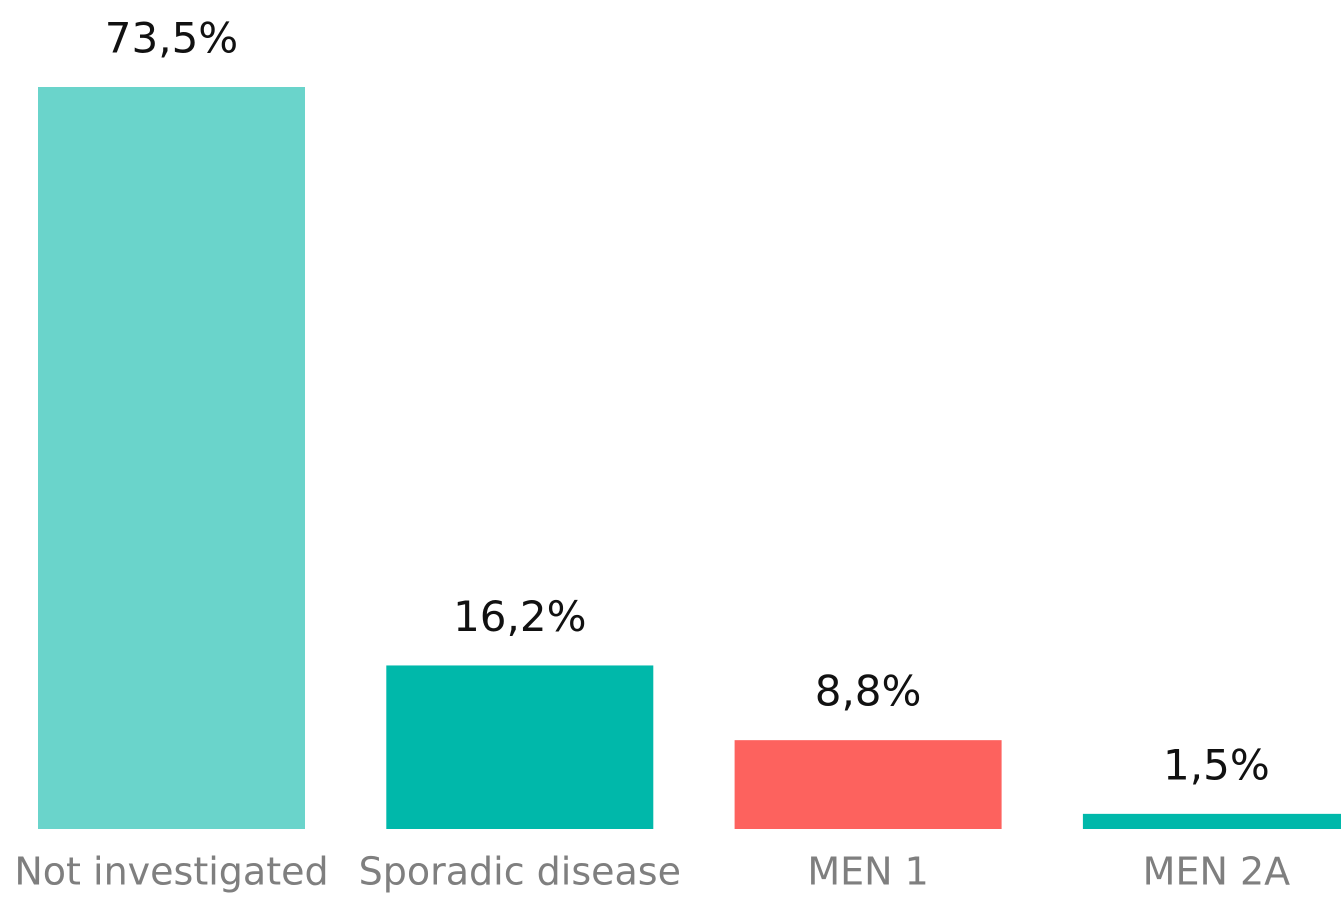  What do you see at coordinates (867, 872) in the screenshot?
I see `x-tick-label: MEN 1` at bounding box center [867, 872].